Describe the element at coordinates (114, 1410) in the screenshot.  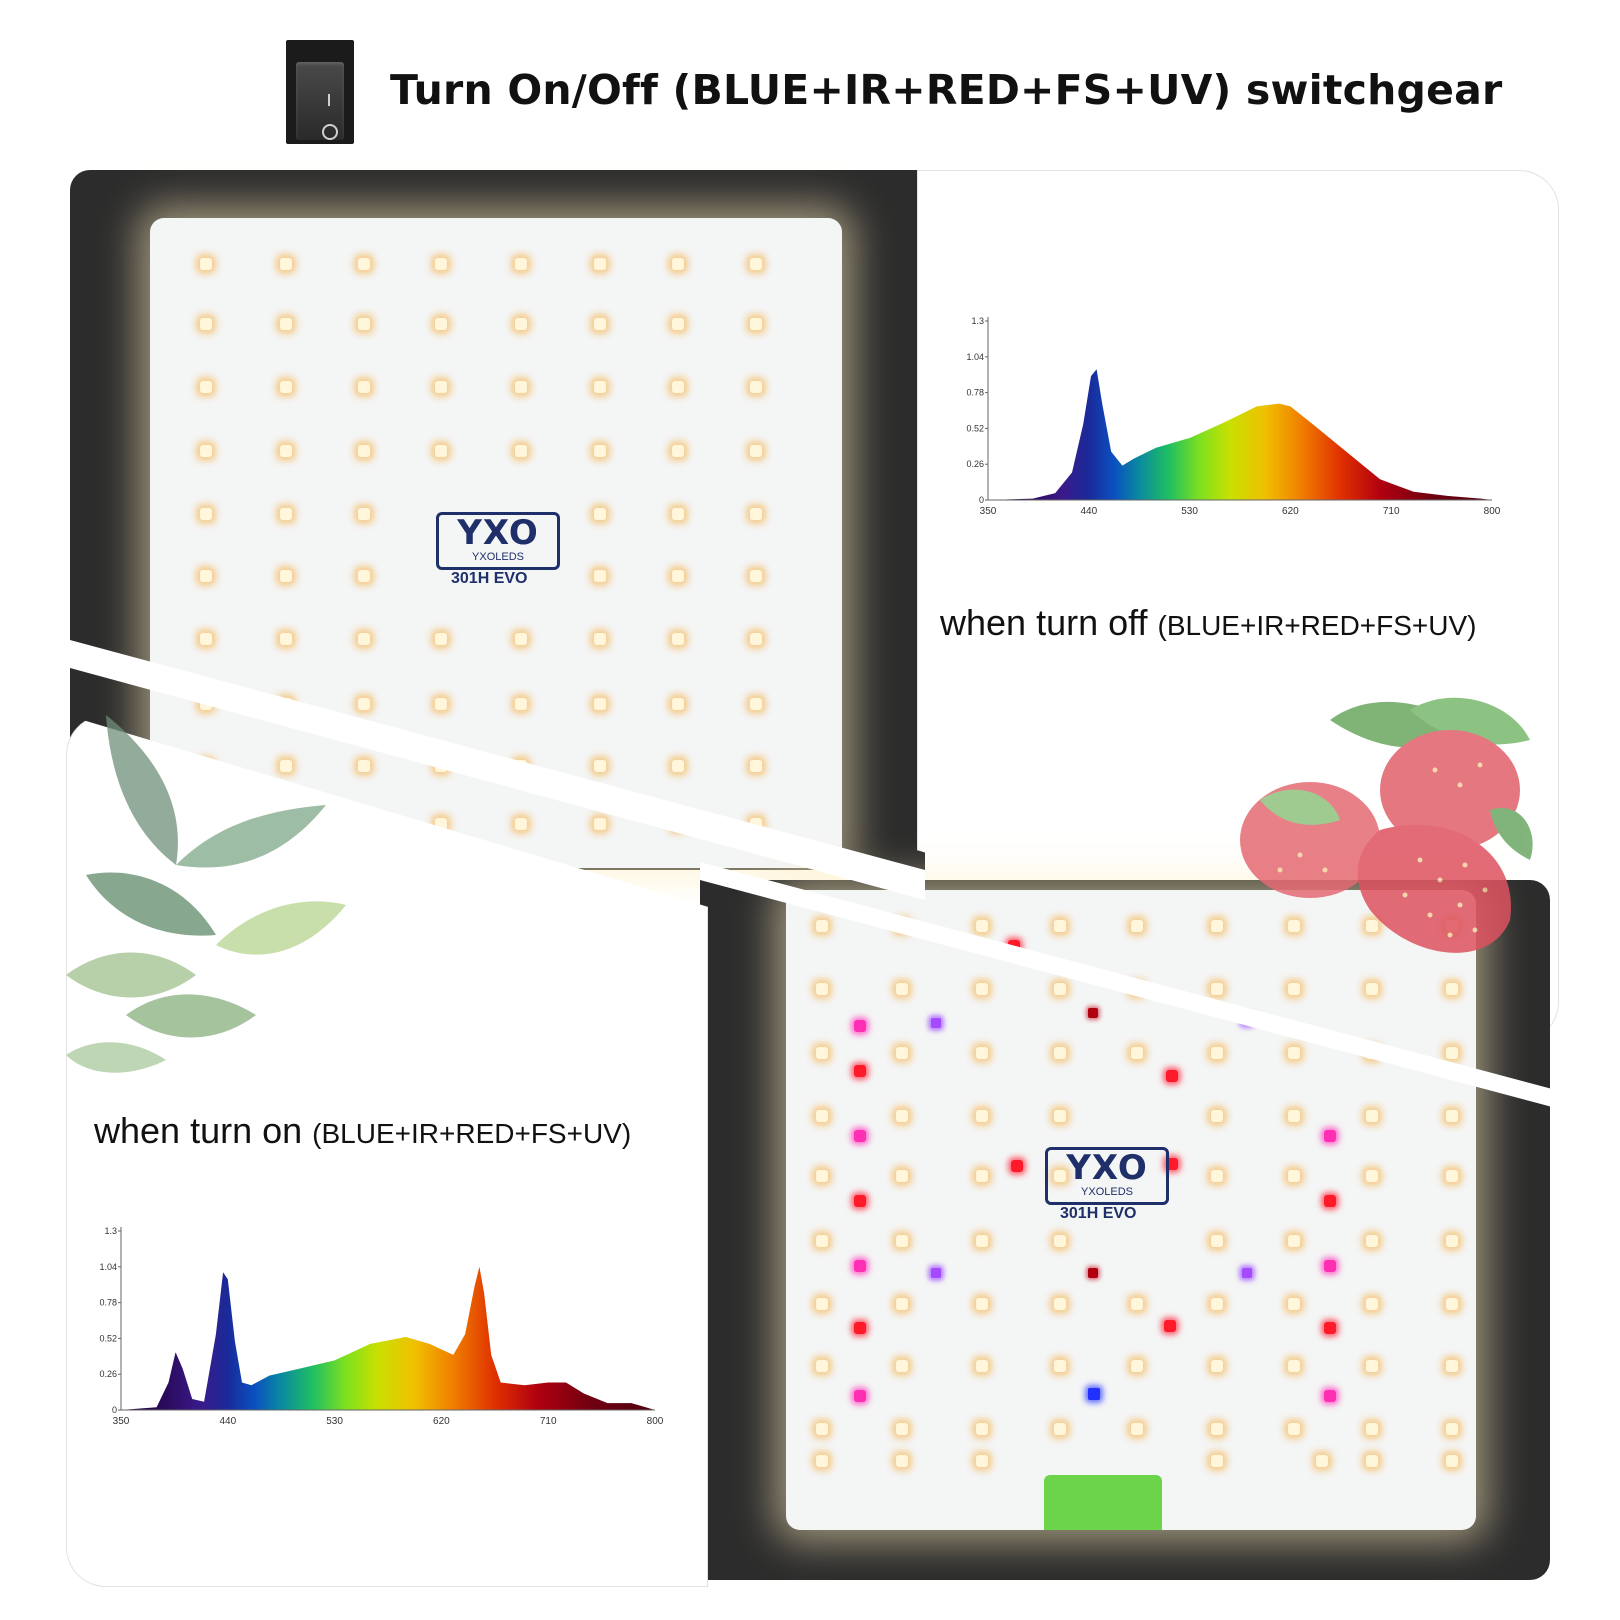
I see `y-tick-label: 0` at that location.